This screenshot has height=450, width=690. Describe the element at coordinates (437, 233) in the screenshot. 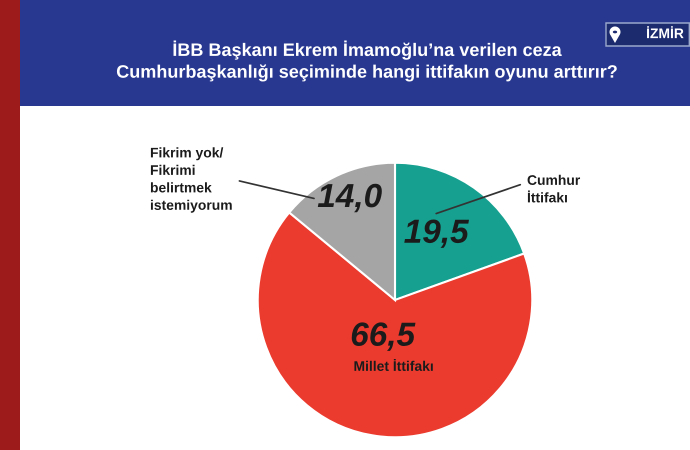

I see `data-label: 19,5` at that location.